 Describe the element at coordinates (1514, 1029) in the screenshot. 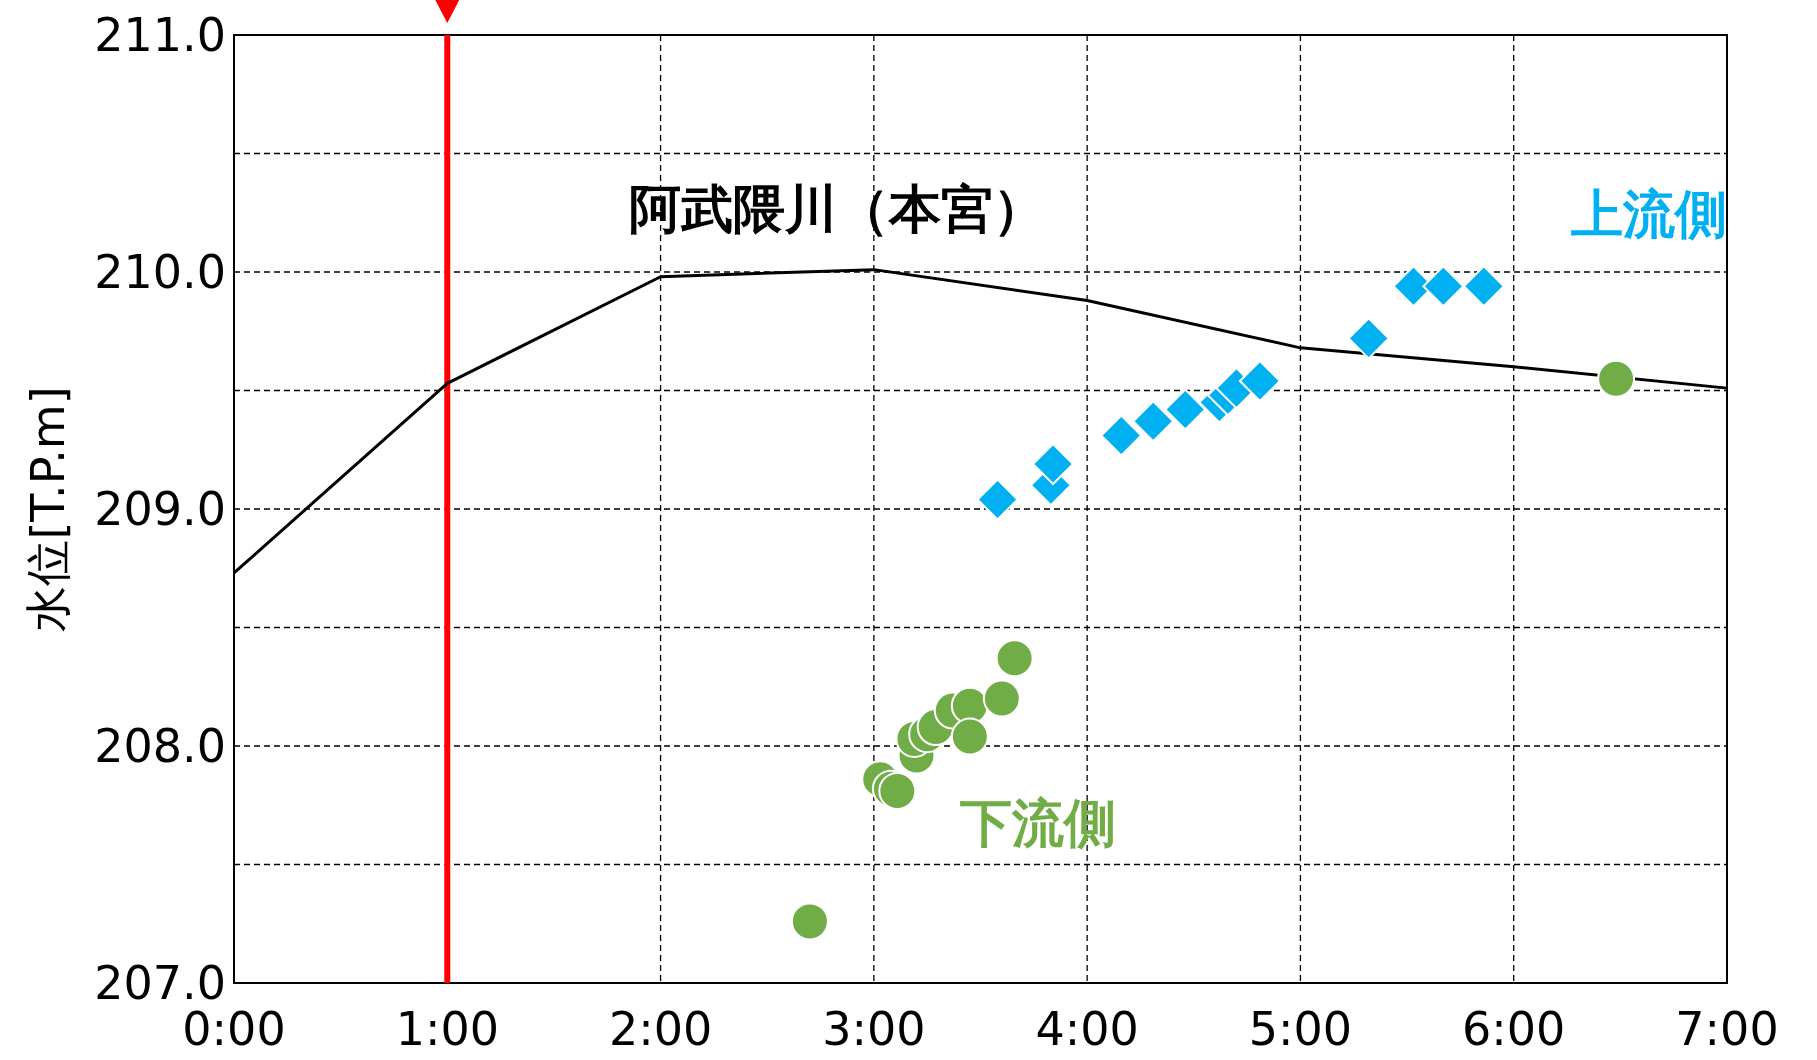

I see `x-tick-label: 6:00` at that location.